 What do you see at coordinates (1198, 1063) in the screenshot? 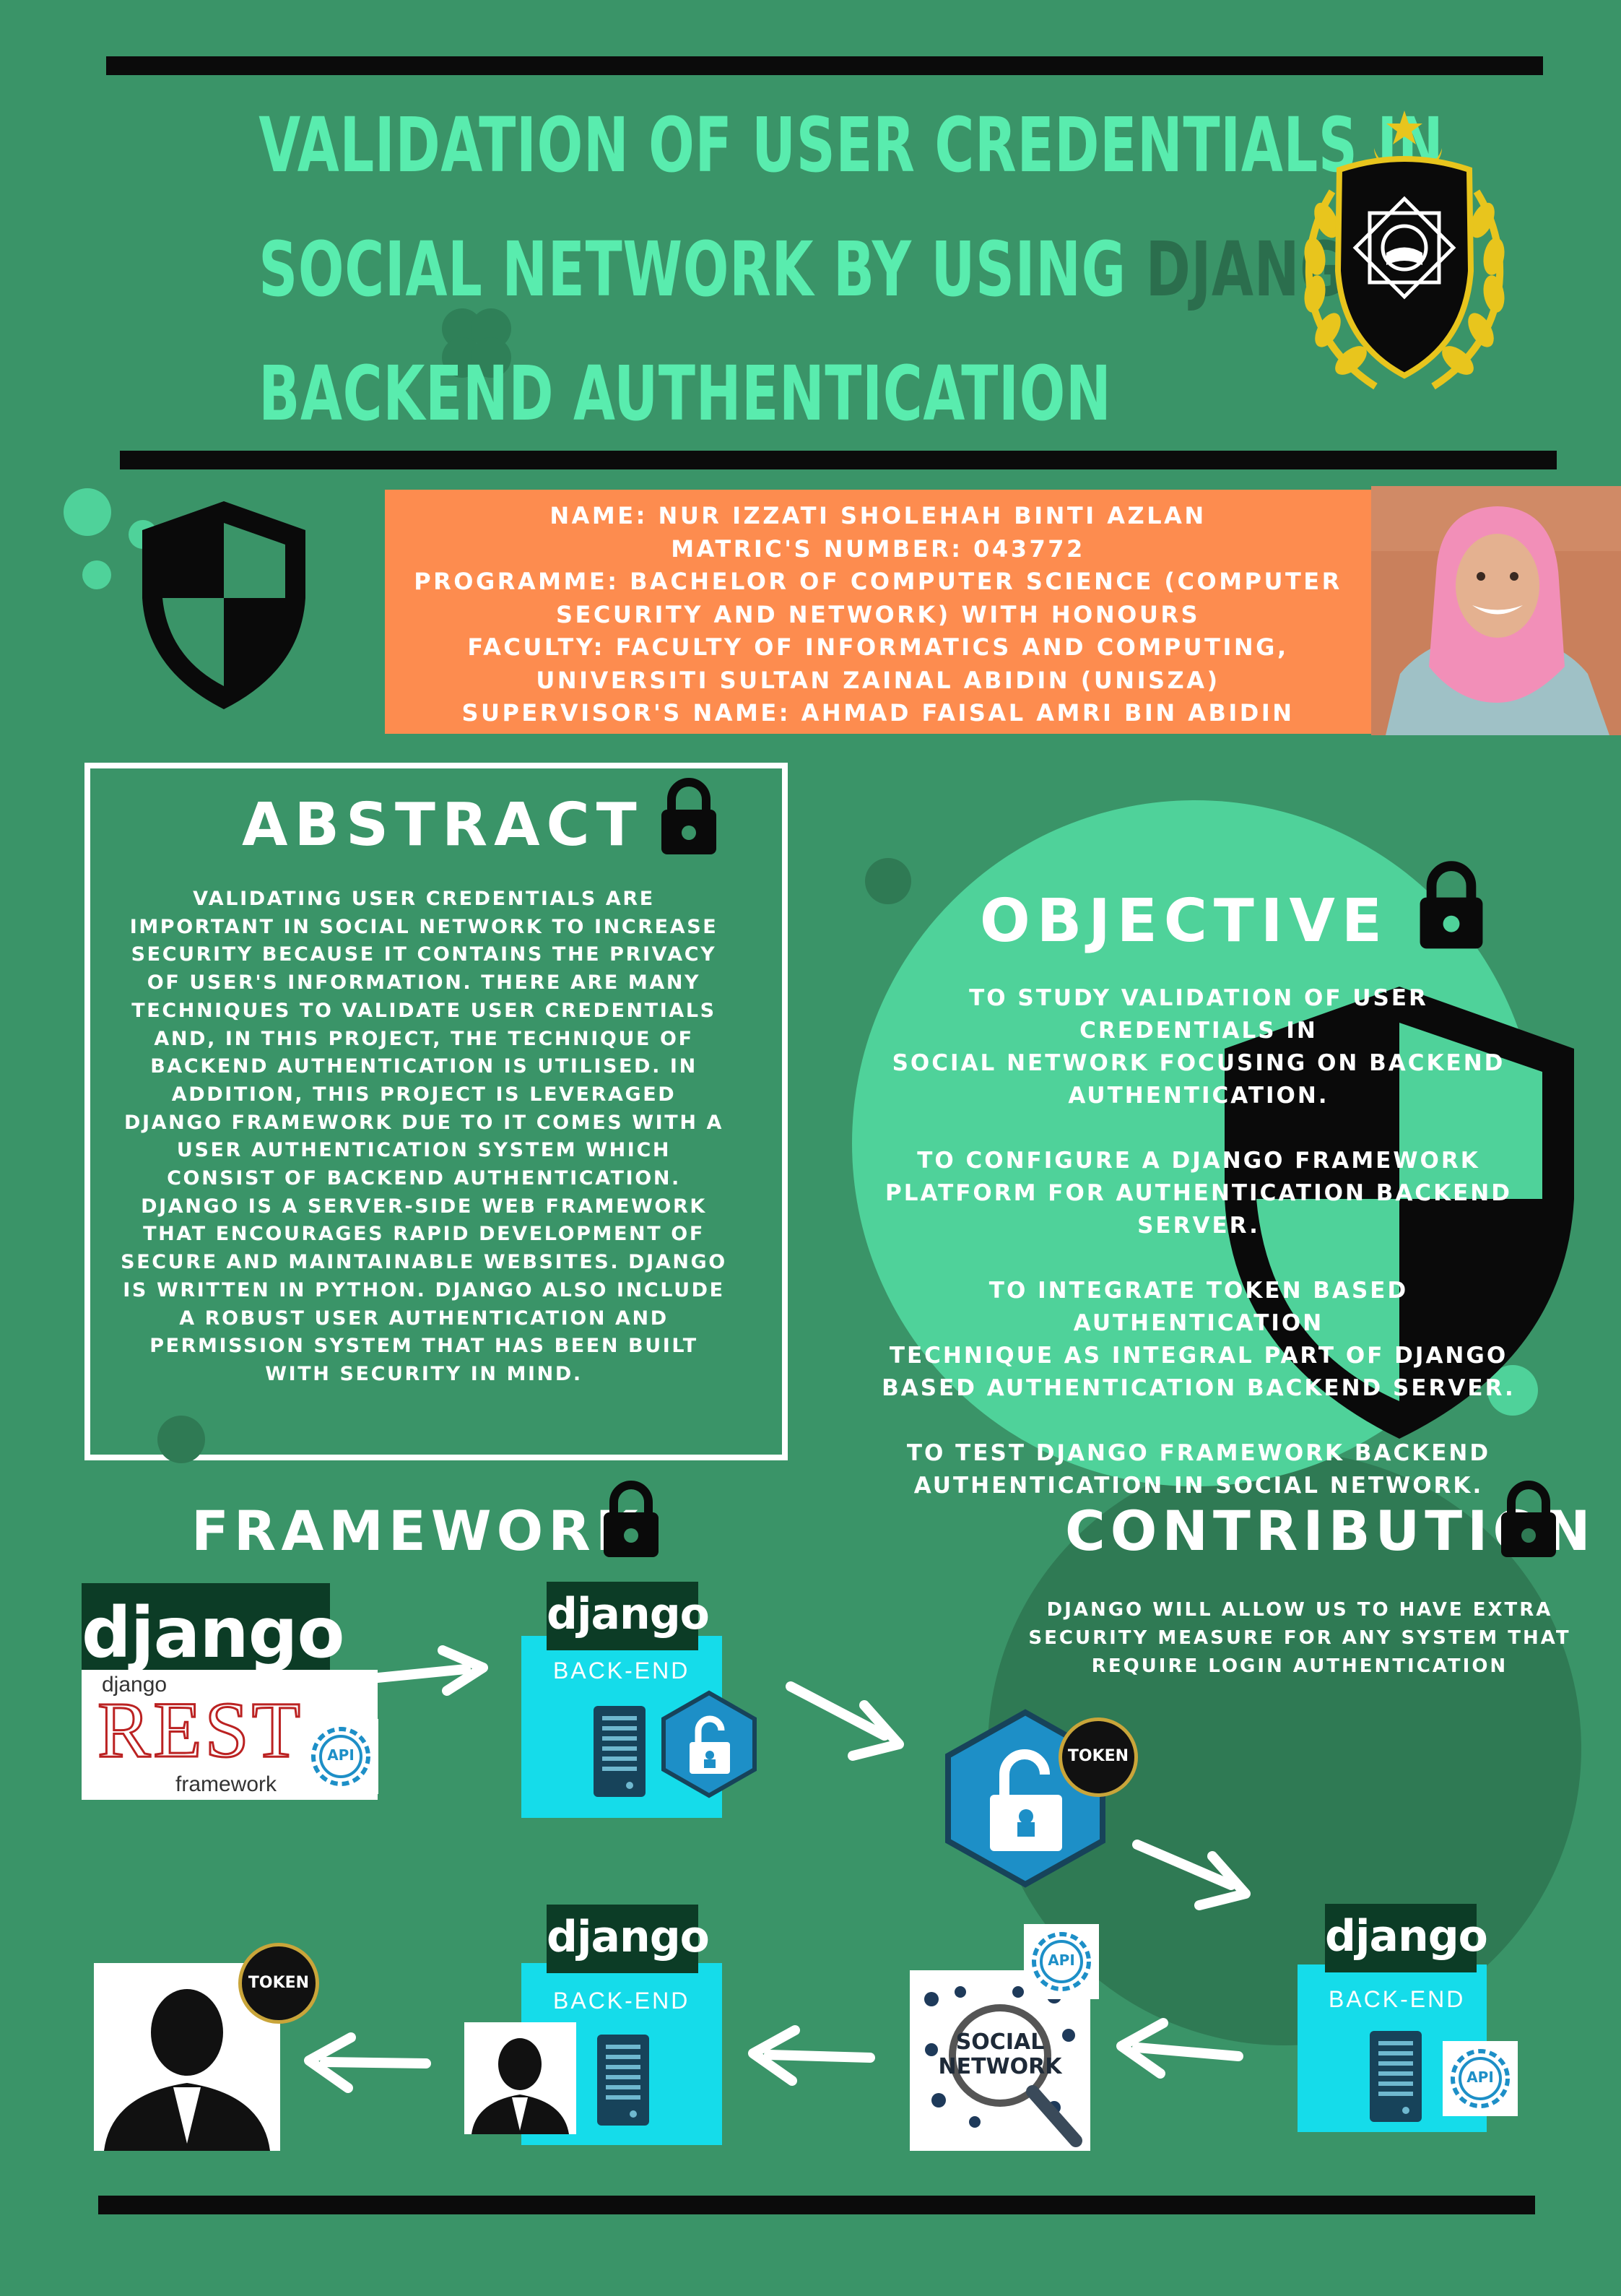
I see `objective-line: SOCIAL NETWORK FOCUSING ON BACKEND` at bounding box center [1198, 1063].